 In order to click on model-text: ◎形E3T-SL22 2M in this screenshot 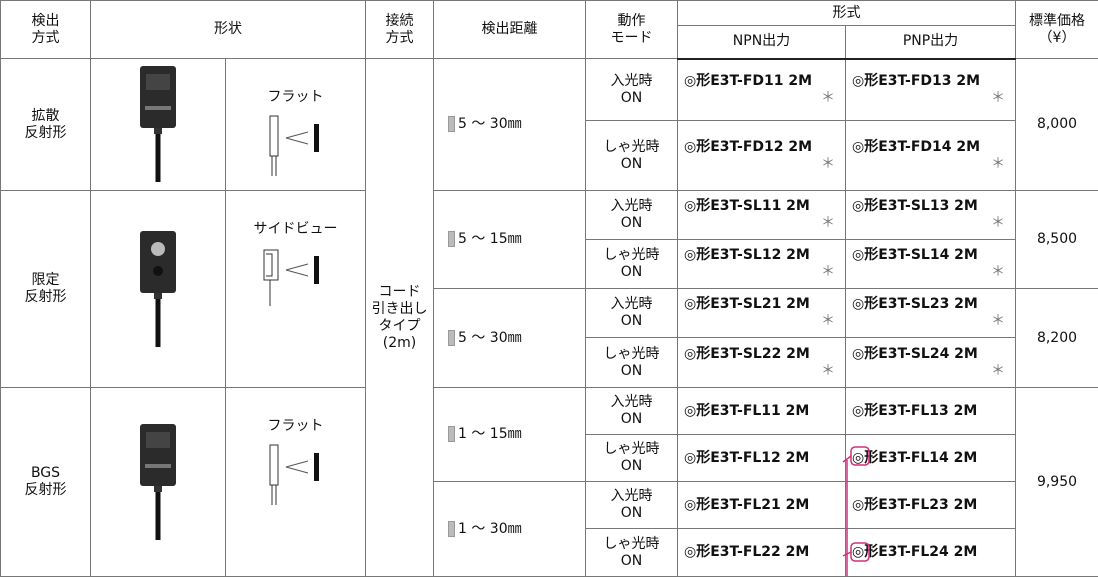, I will do `click(747, 354)`.